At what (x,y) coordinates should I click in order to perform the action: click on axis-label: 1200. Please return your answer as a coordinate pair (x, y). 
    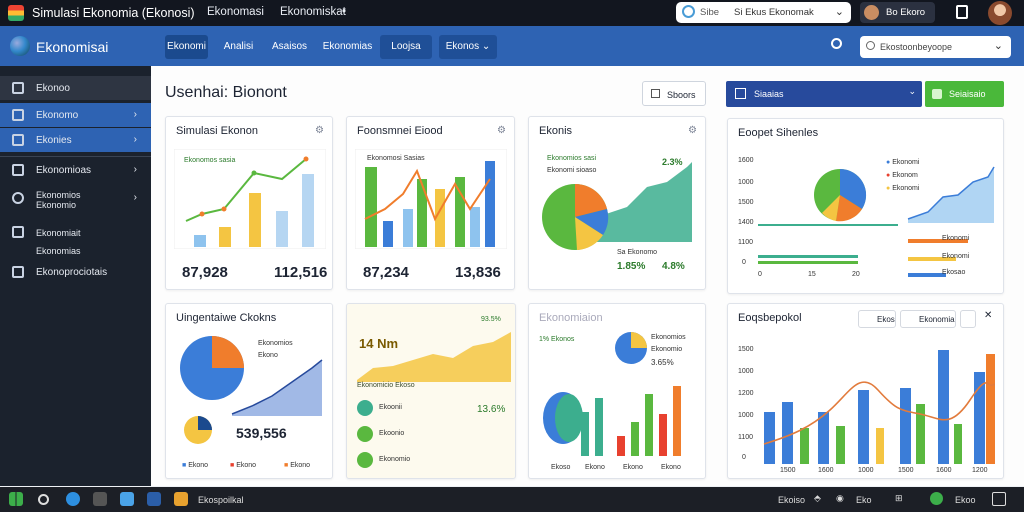
    Looking at the image, I should click on (746, 393).